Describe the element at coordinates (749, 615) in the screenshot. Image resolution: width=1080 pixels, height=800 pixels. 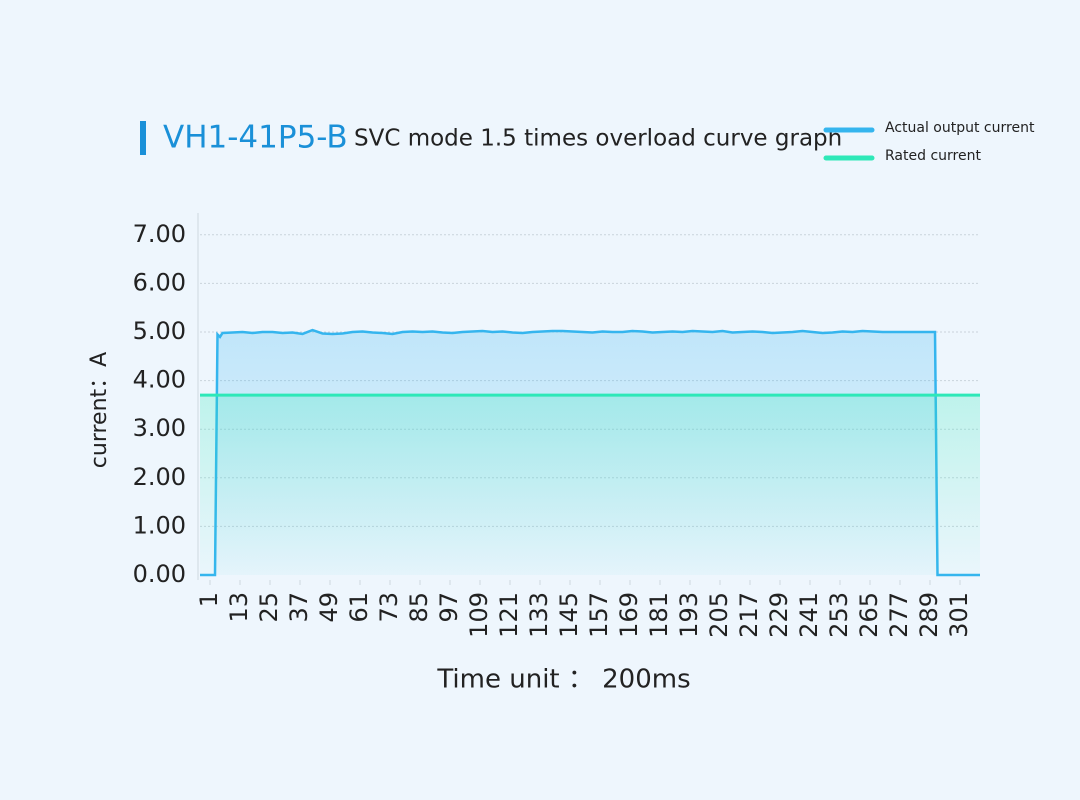
I see `x-tick-label: 217` at that location.